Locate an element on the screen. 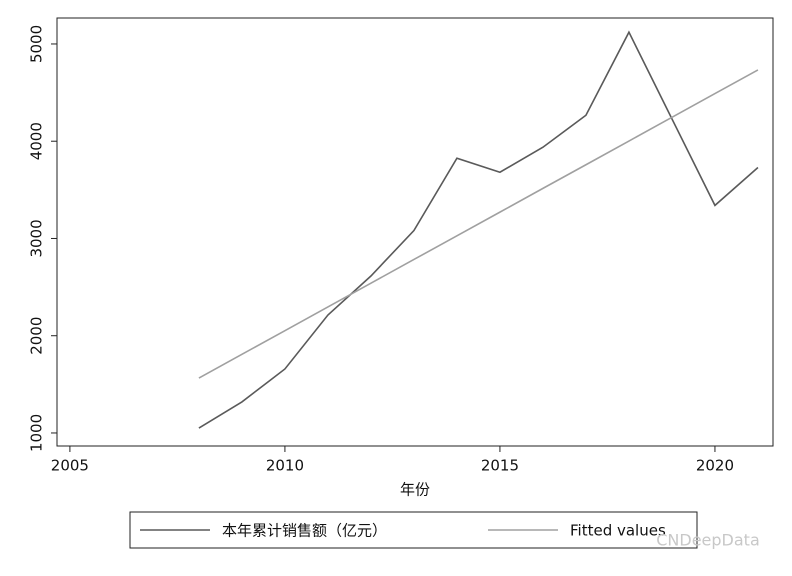 The image size is (792, 576). legend-label: Fitted values is located at coordinates (618, 531).